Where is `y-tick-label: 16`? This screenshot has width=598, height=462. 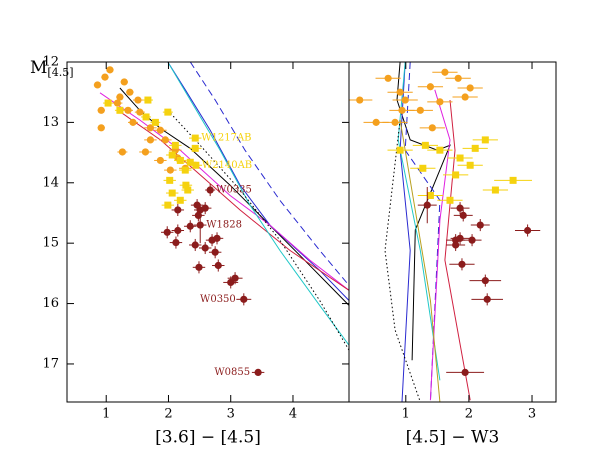
y-tick-label: 16 is located at coordinates (50, 303).